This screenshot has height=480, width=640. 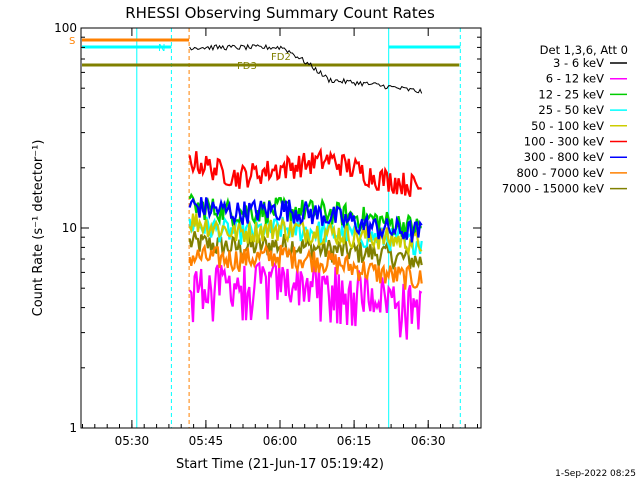 What do you see at coordinates (132, 441) in the screenshot?
I see `x-tick-label-0: 05:30` at bounding box center [132, 441].